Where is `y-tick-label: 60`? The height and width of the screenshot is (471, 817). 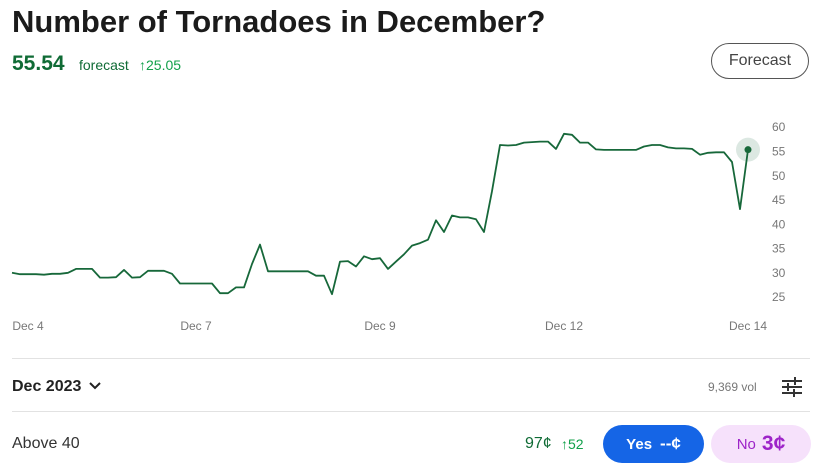 y-tick-label: 60 is located at coordinates (779, 127).